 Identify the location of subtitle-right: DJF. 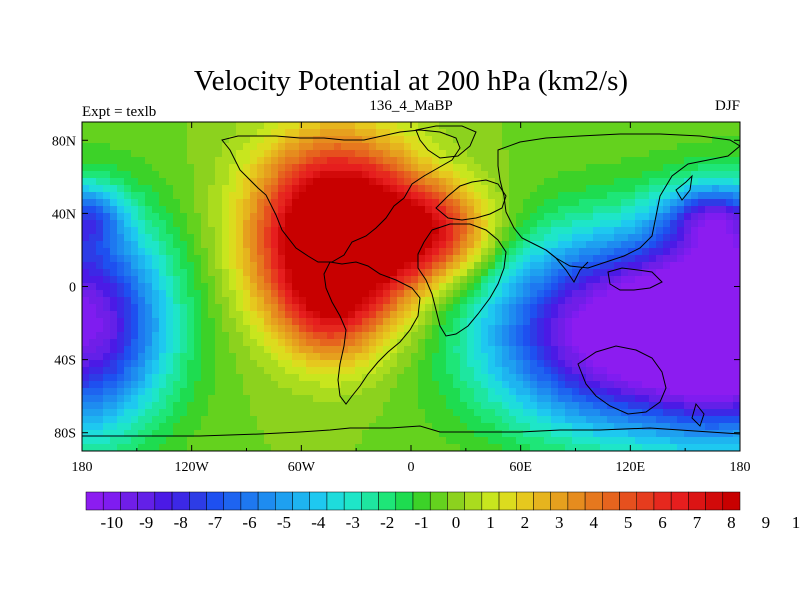
(727, 106).